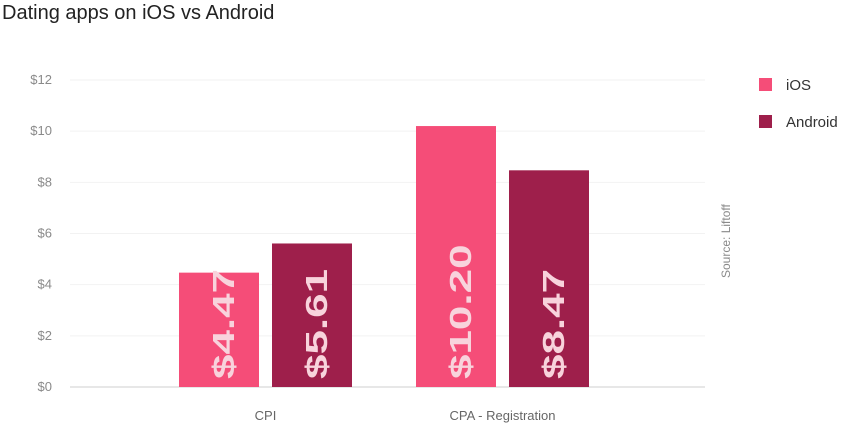 The image size is (846, 424). Describe the element at coordinates (45, 233) in the screenshot. I see `y-tick-label: $6` at that location.